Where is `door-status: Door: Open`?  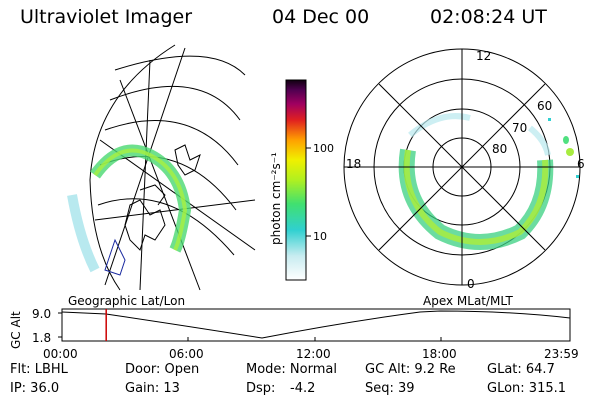
door-status: Door: Open is located at coordinates (162, 369).